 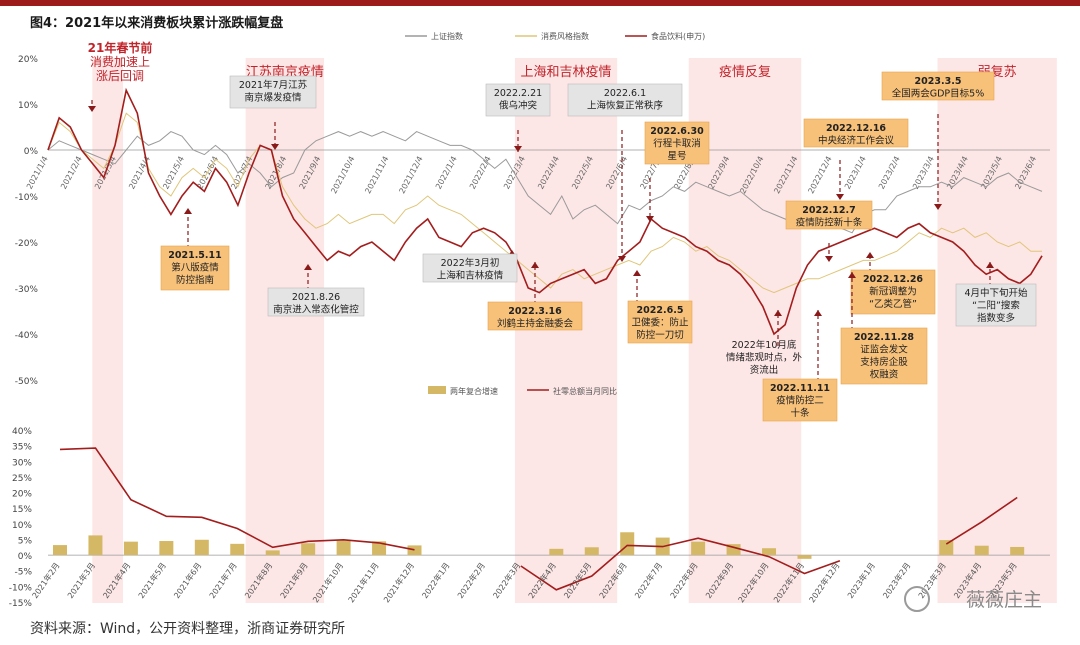 I want to click on bottom-x-tick-label: 2021年11月, so click(x=363, y=583).